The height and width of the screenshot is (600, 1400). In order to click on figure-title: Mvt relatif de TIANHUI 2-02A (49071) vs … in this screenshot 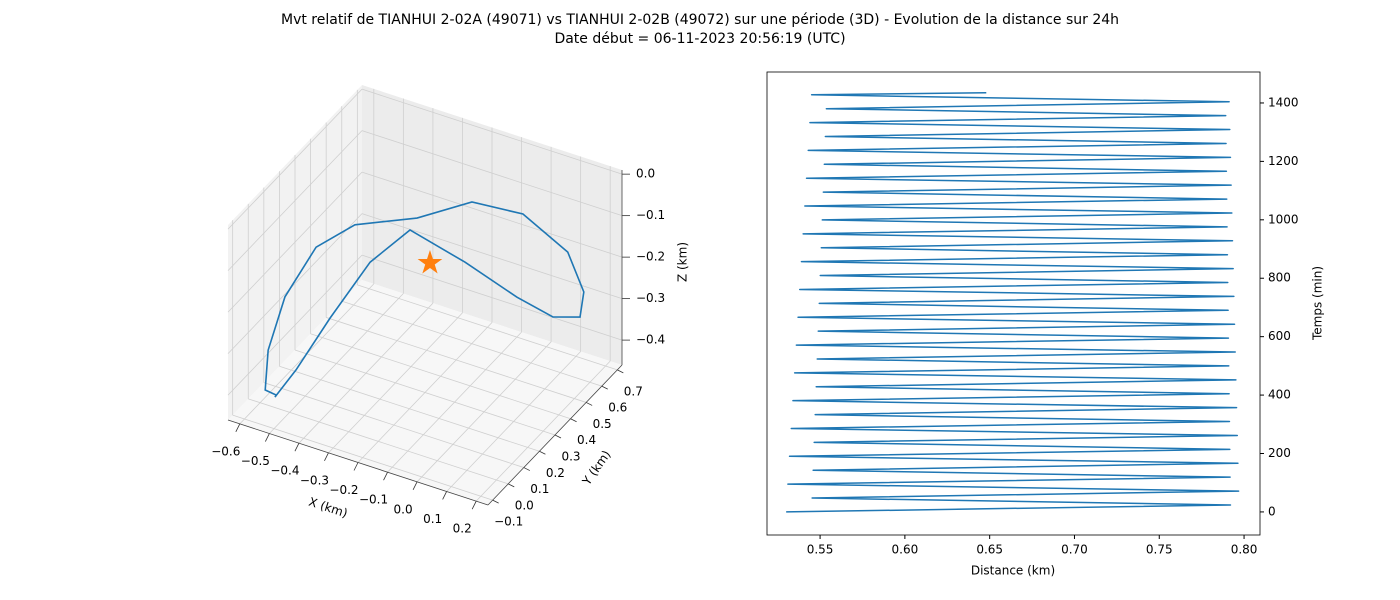, I will do `click(700, 20)`.